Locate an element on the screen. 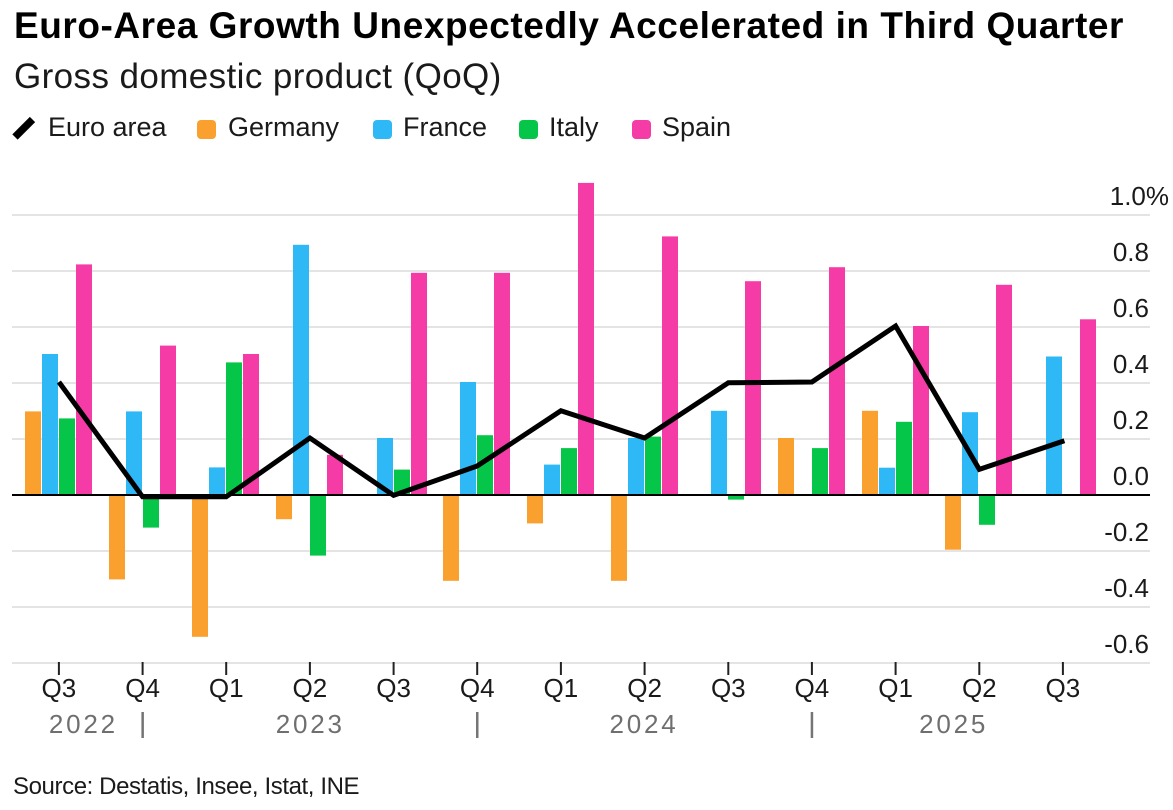 The width and height of the screenshot is (1173, 810). svg-text: 2025 is located at coordinates (953, 724).